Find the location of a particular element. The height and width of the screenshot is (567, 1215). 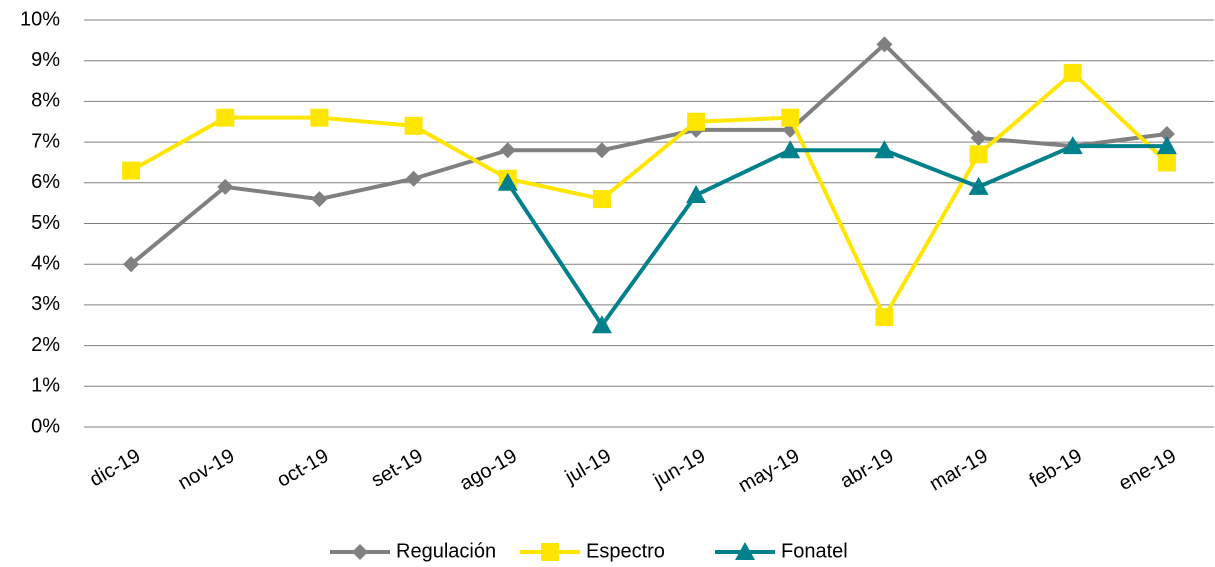

x-tick-label: ago-19 is located at coordinates (488, 470).